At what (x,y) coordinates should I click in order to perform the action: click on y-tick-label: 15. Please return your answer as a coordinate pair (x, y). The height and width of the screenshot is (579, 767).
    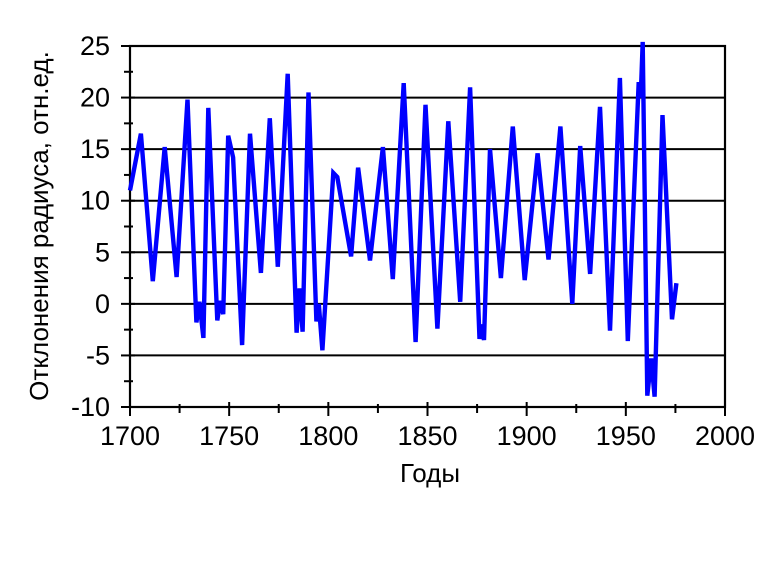
    Looking at the image, I should click on (95, 149).